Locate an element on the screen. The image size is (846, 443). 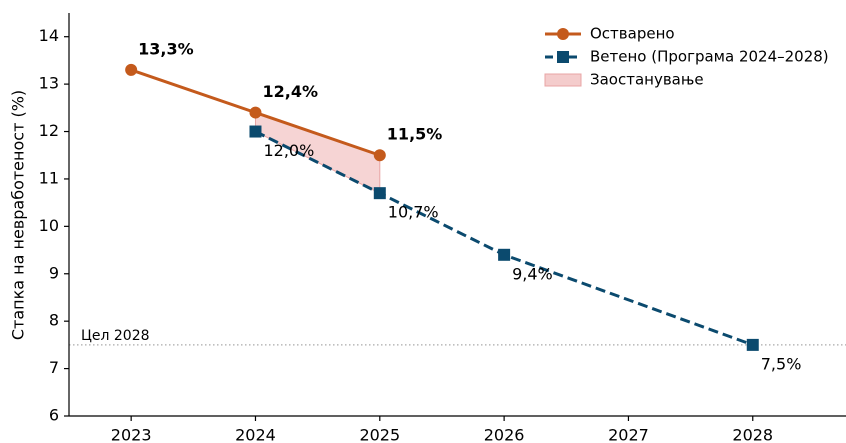
value-label: 10,7% is located at coordinates (413, 212).